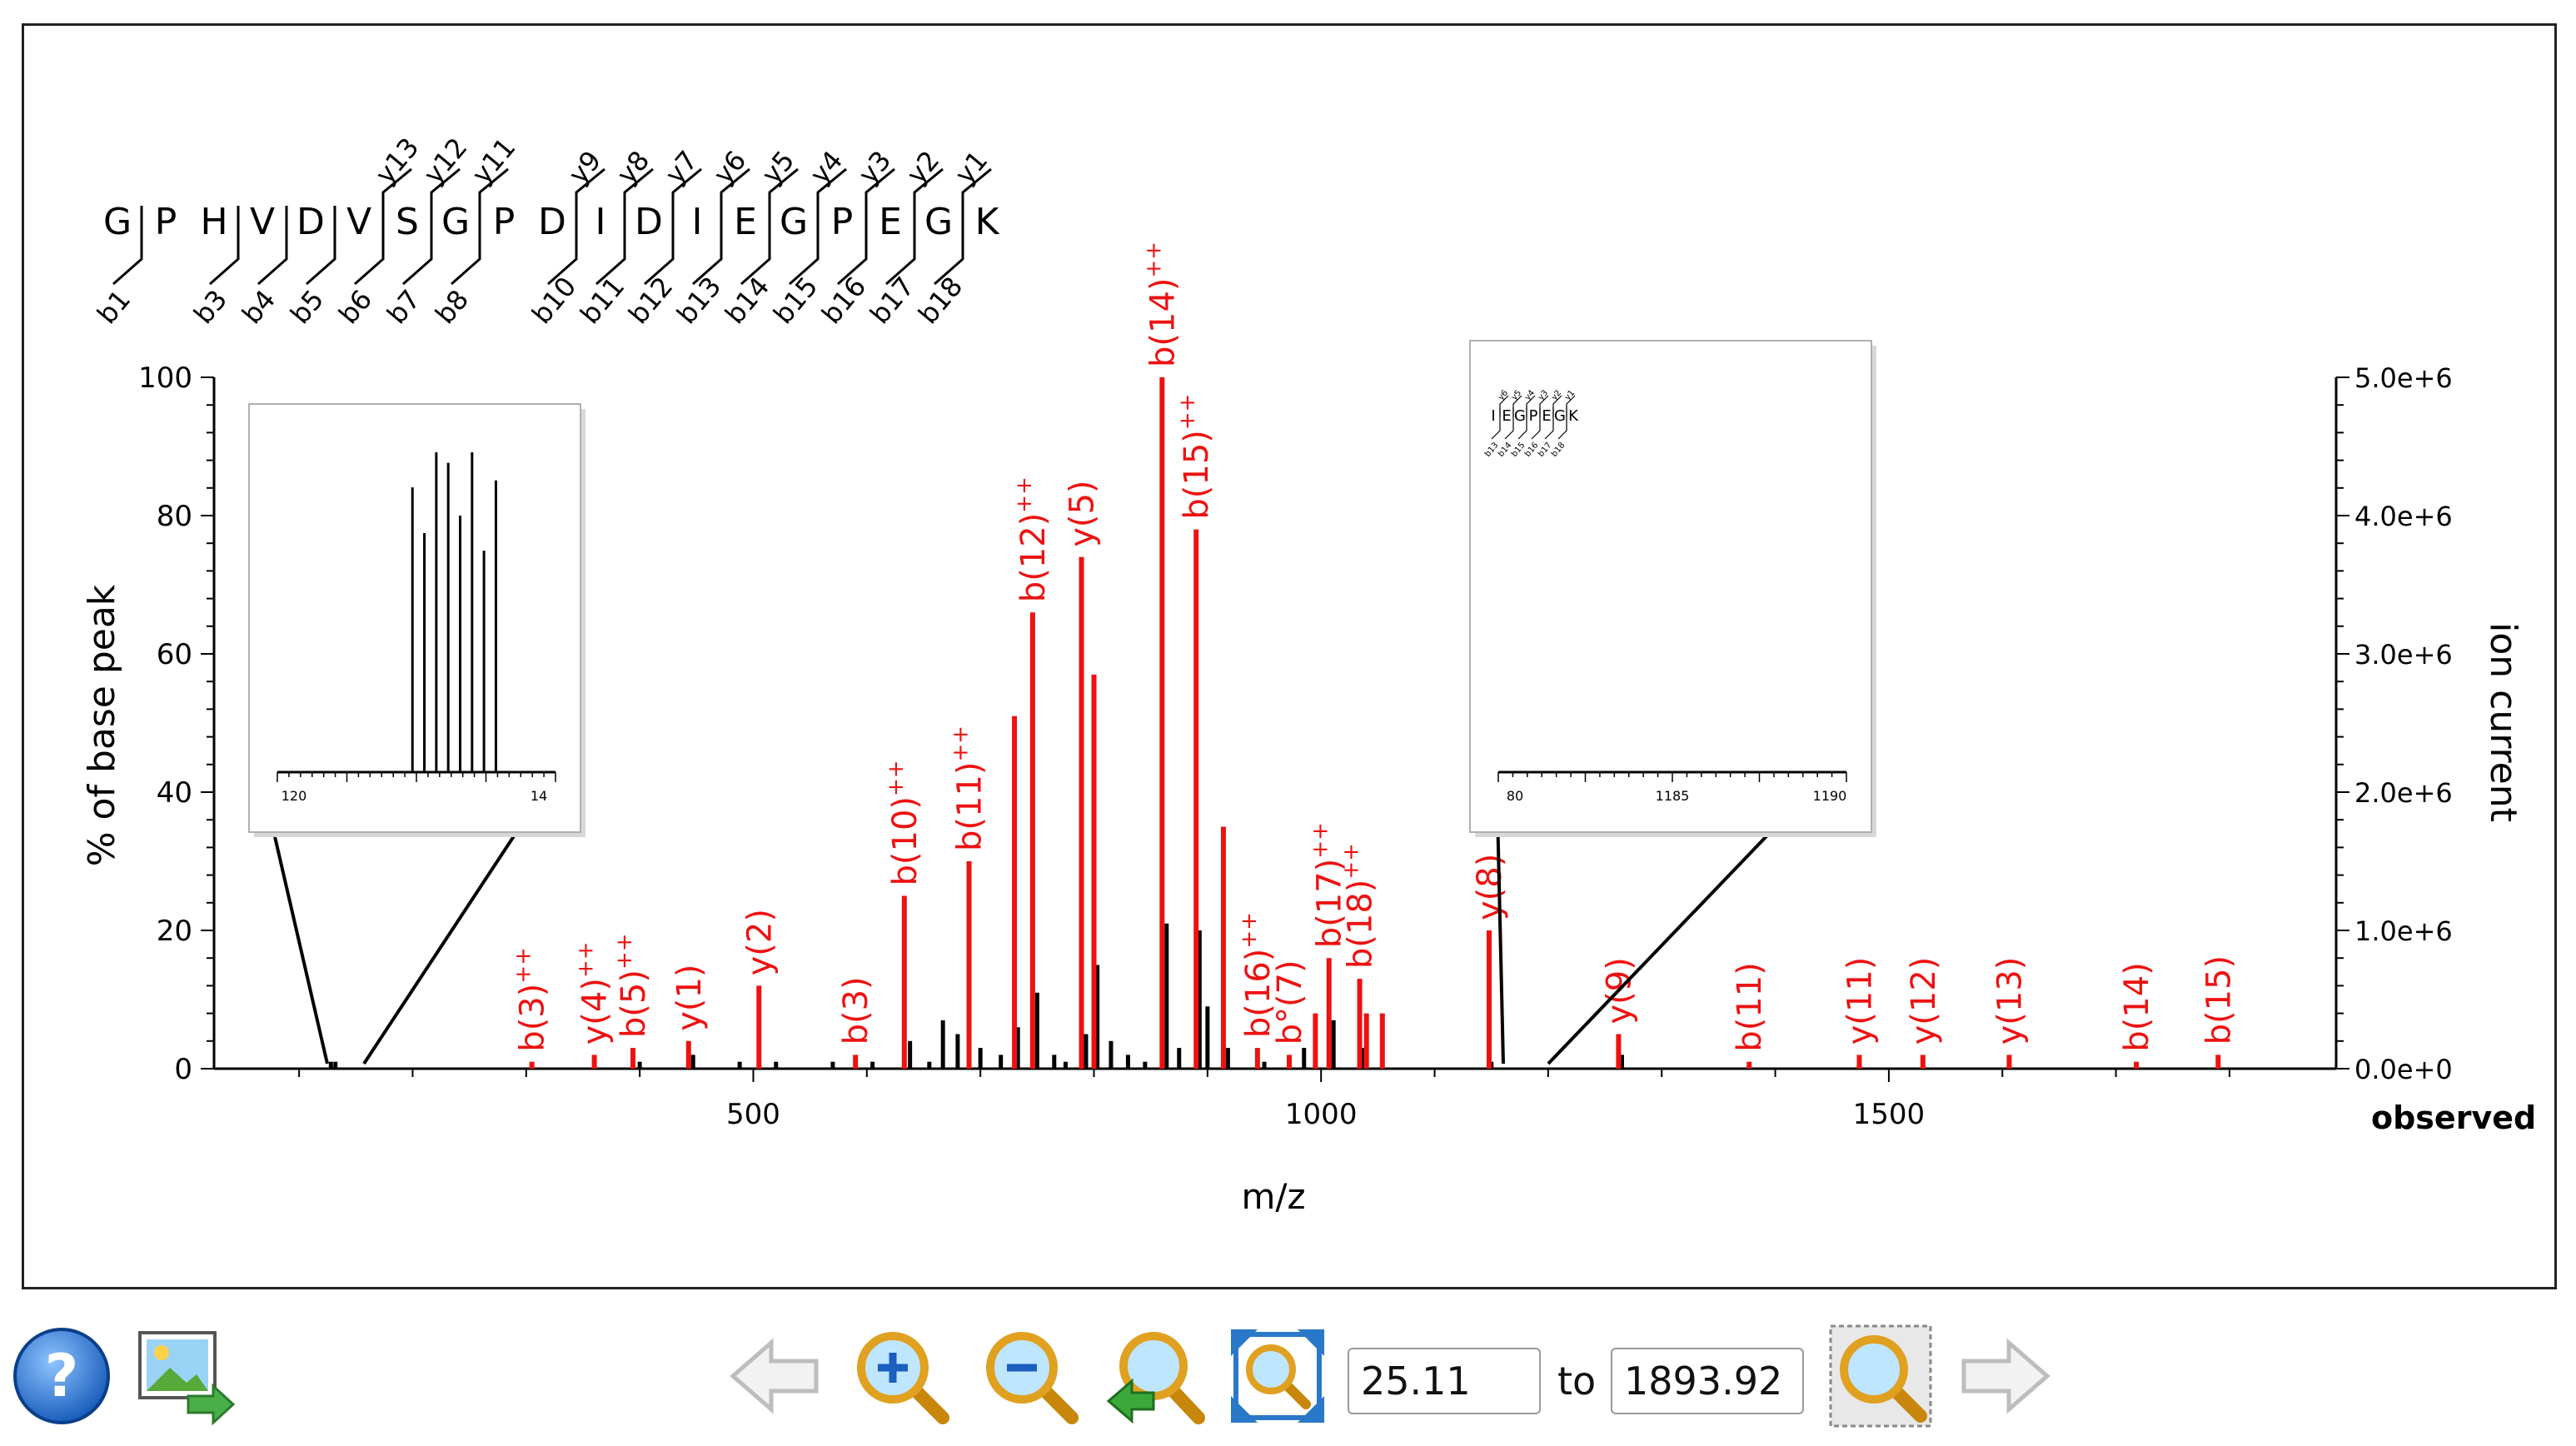 This screenshot has width=2576, height=1446. I want to click on peak-label-group: b(11), so click(1750, 1007).